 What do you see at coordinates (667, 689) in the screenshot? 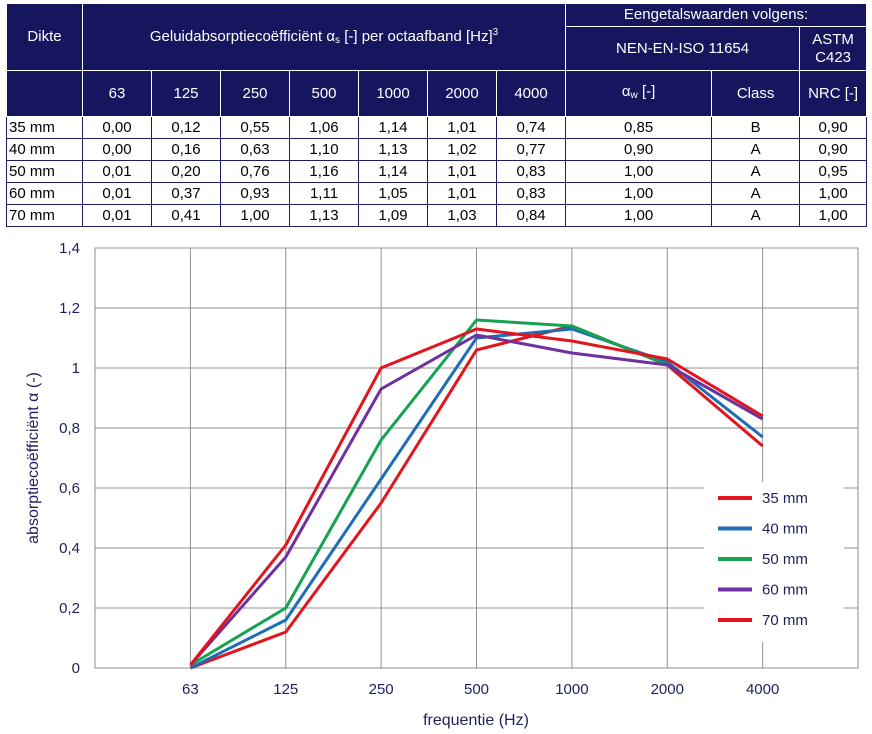
I see `x-tick-label: 2000` at bounding box center [667, 689].